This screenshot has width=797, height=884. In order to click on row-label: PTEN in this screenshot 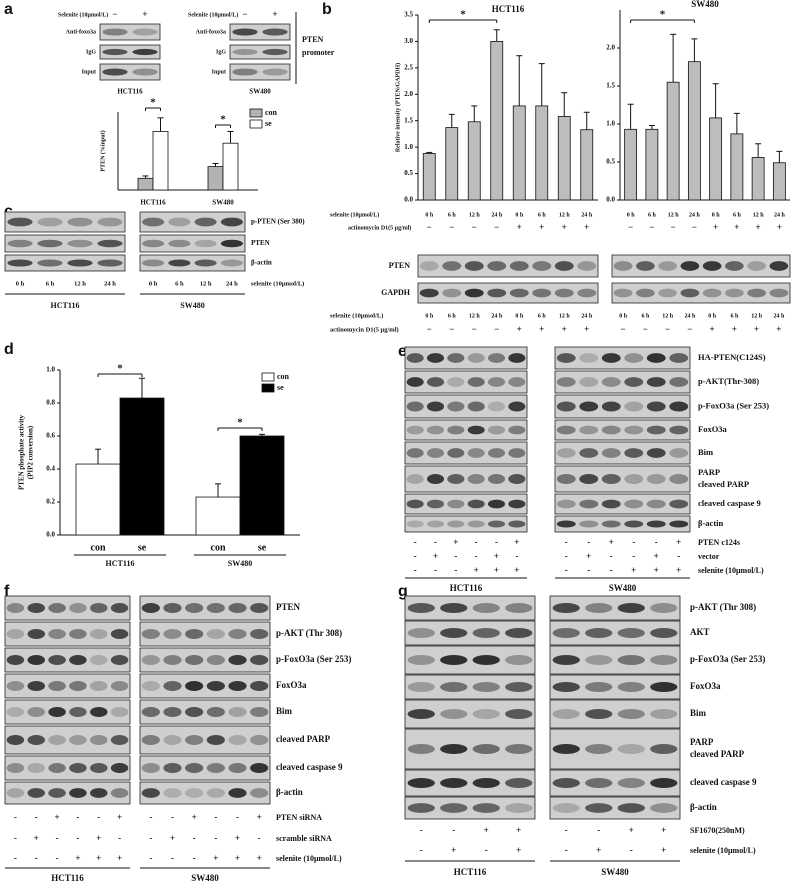, I will do `click(288, 607)`.